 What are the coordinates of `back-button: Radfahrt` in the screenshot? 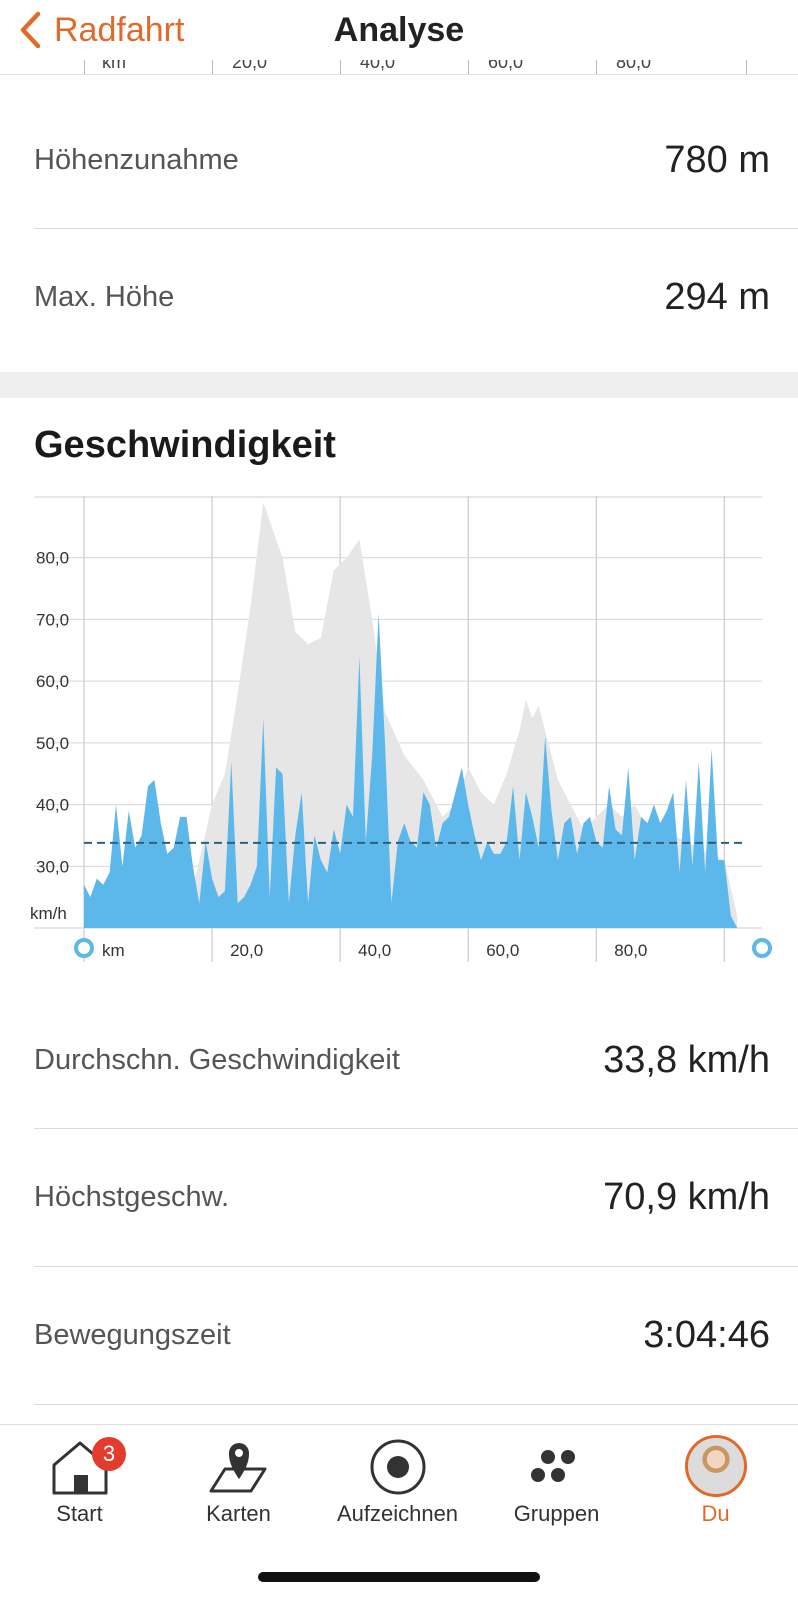 It's located at (101, 30).